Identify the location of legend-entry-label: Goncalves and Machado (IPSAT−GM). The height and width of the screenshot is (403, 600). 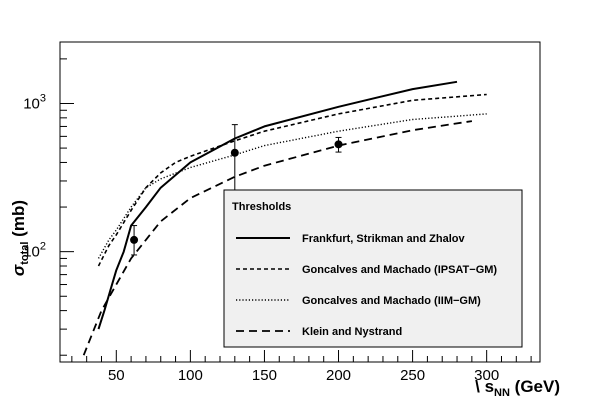
(399, 270).